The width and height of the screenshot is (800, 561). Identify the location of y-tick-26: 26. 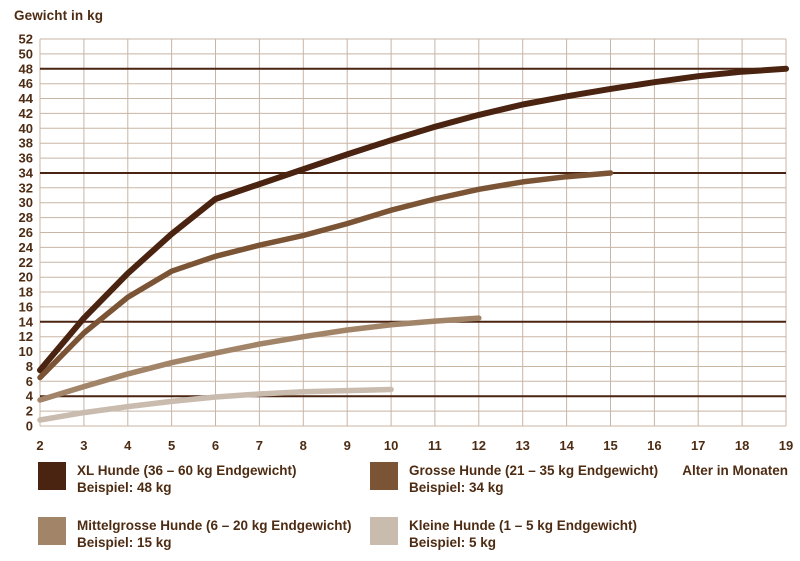
(26, 232).